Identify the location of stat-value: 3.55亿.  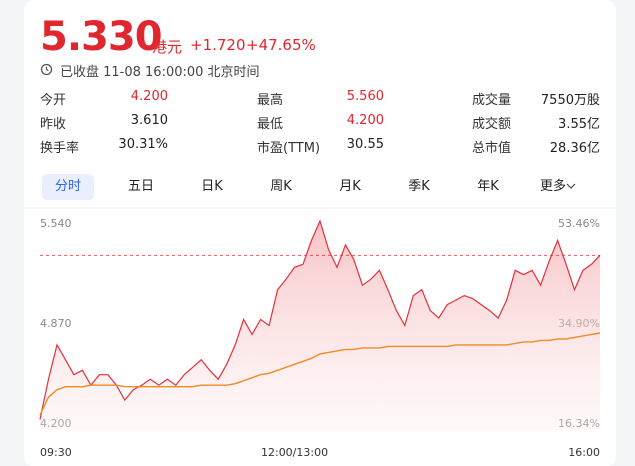
(579, 124).